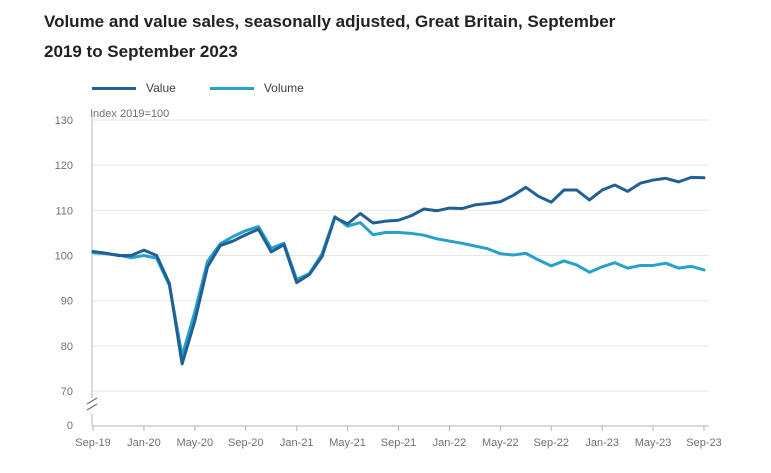 This screenshot has width=771, height=473. I want to click on x-tick-label-May-23: May-23, so click(653, 443).